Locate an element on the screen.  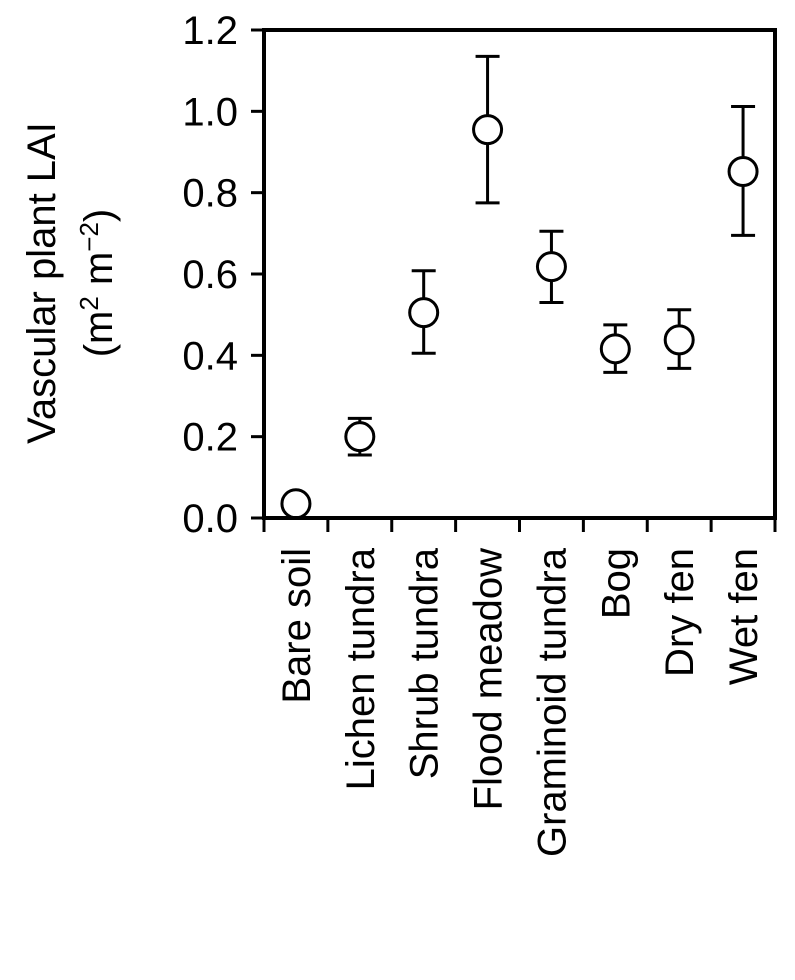
y-tick-label: 0.4 is located at coordinates (210, 356).